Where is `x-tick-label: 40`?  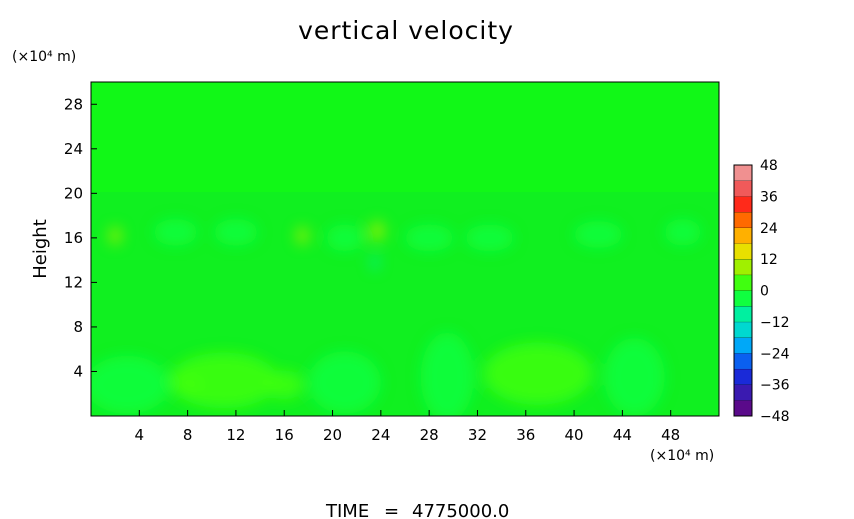 x-tick-label: 40 is located at coordinates (574, 435).